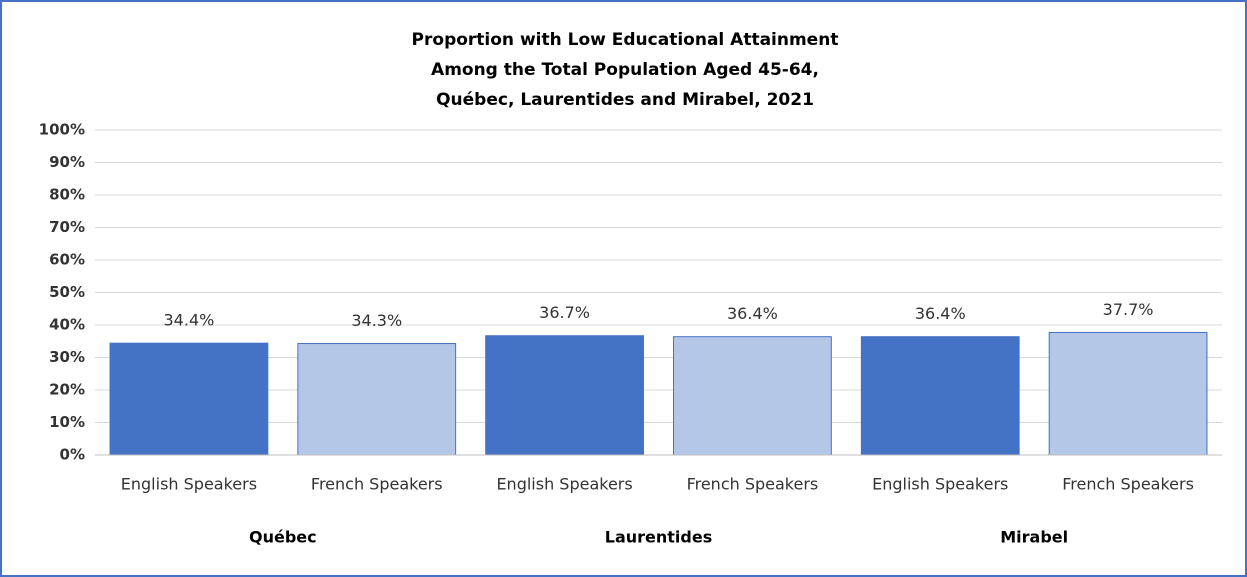 The image size is (1247, 577). Describe the element at coordinates (625, 70) in the screenshot. I see `chart-title: Among the Total Population Aged 45-64,` at that location.